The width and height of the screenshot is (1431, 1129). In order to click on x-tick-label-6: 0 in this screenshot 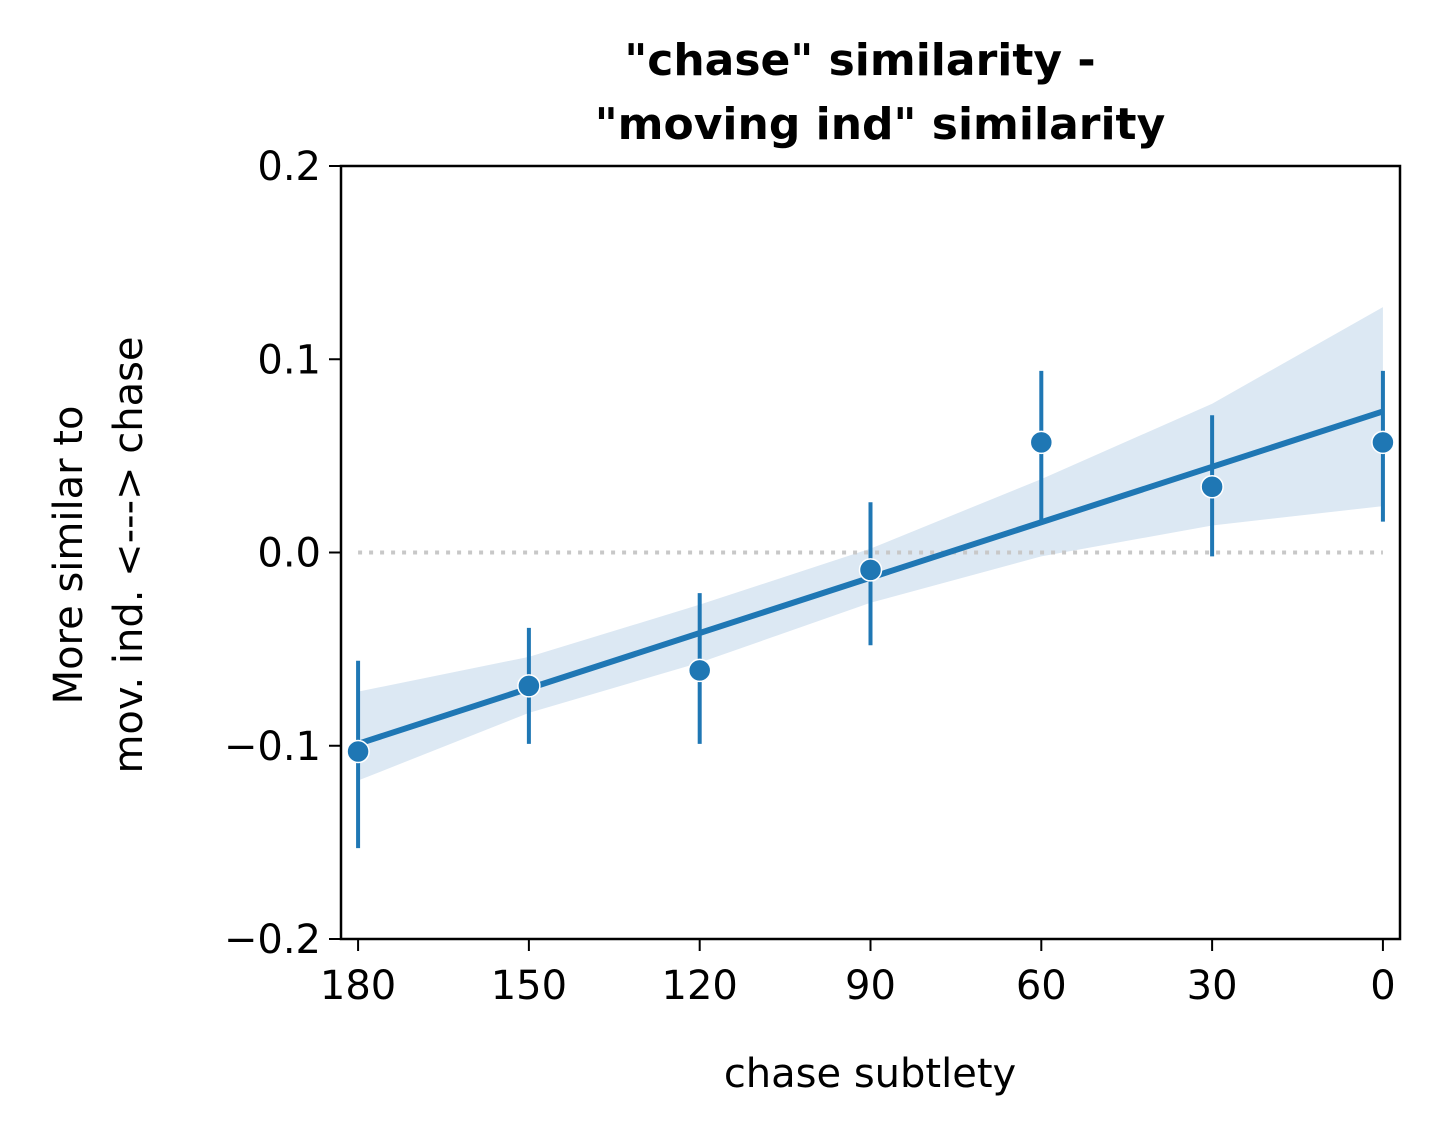, I will do `click(1382, 986)`.